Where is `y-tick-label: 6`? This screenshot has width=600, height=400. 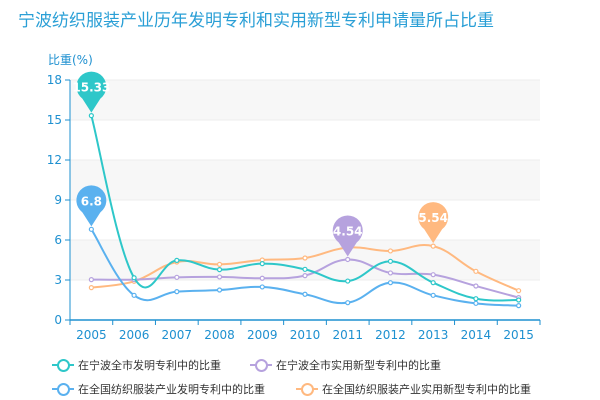
y-tick-label: 6 is located at coordinates (58, 240).